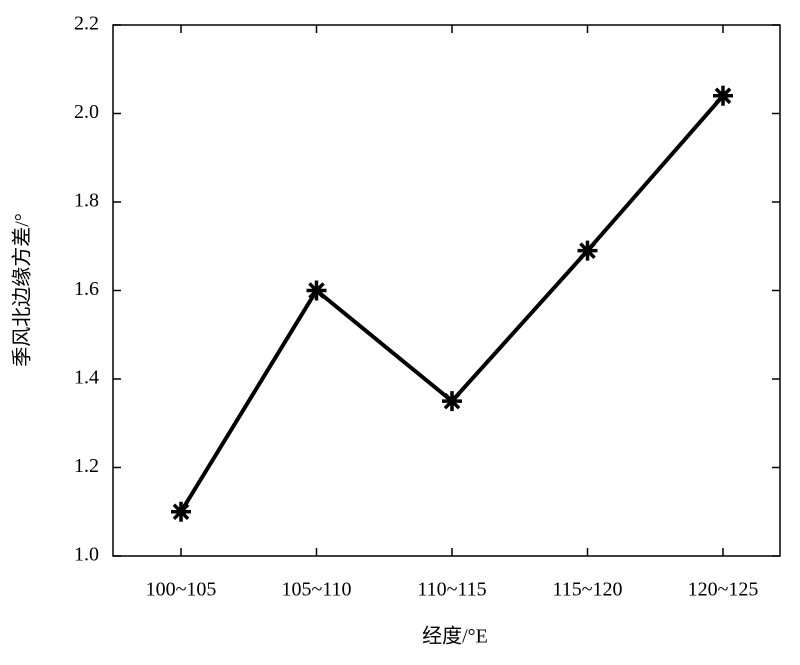 Image resolution: width=800 pixels, height=665 pixels. What do you see at coordinates (587, 590) in the screenshot?
I see `x-tick-label: 115~120` at bounding box center [587, 590].